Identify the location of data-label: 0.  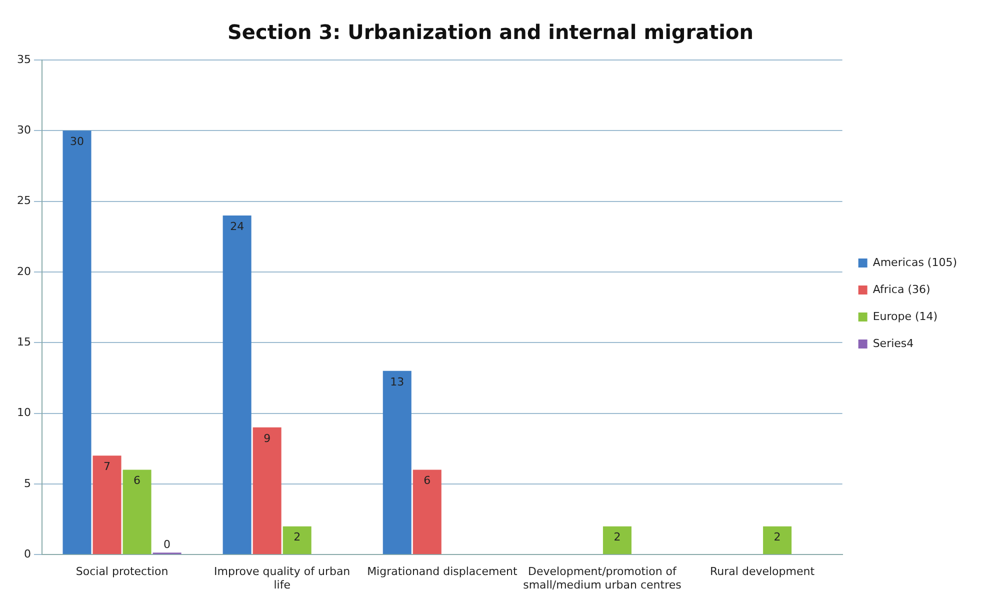
(167, 544).